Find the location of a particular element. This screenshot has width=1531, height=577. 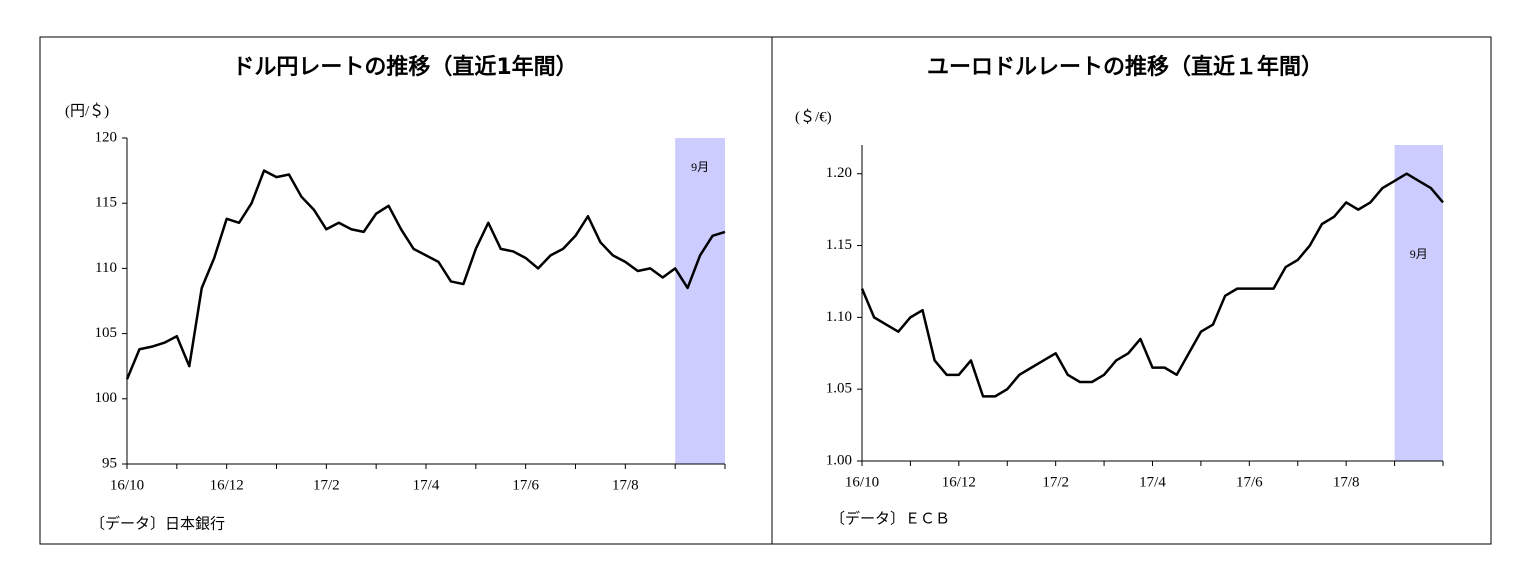

chart-title: ドル円レートの推移（直近1年間） is located at coordinates (404, 67).